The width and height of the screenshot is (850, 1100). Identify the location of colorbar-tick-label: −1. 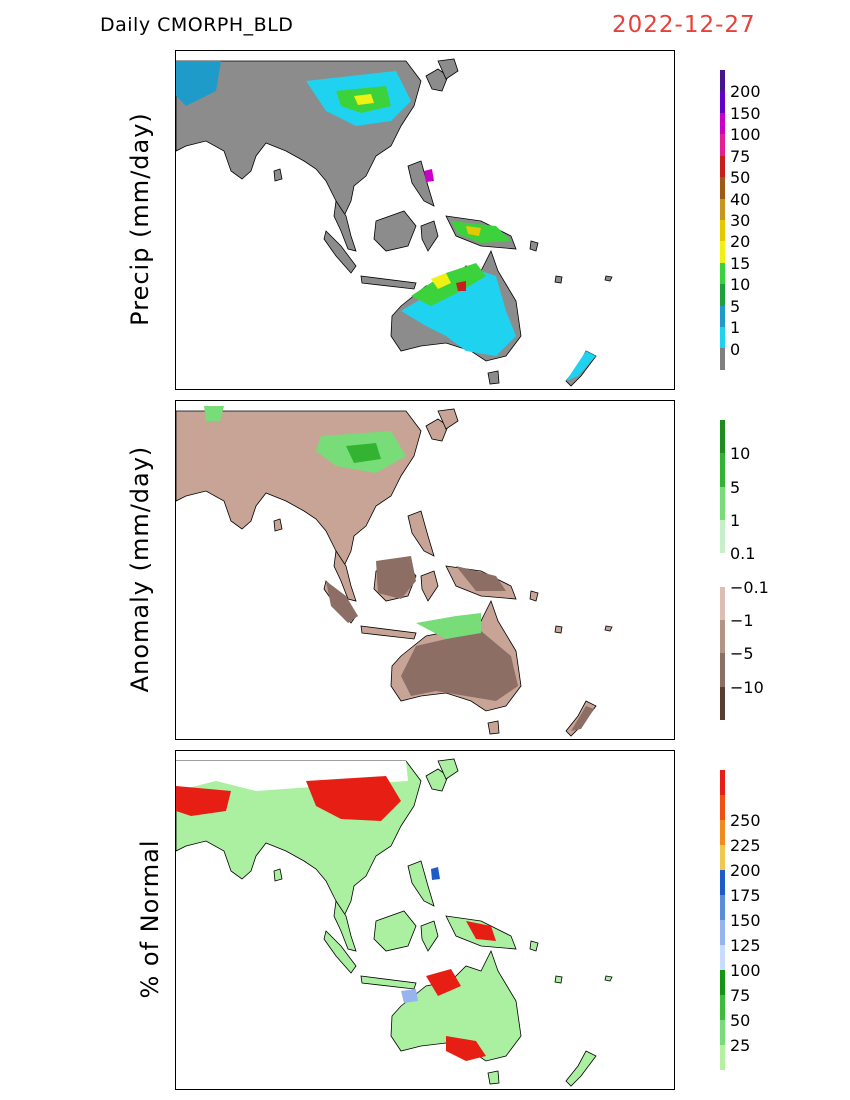
(742, 620).